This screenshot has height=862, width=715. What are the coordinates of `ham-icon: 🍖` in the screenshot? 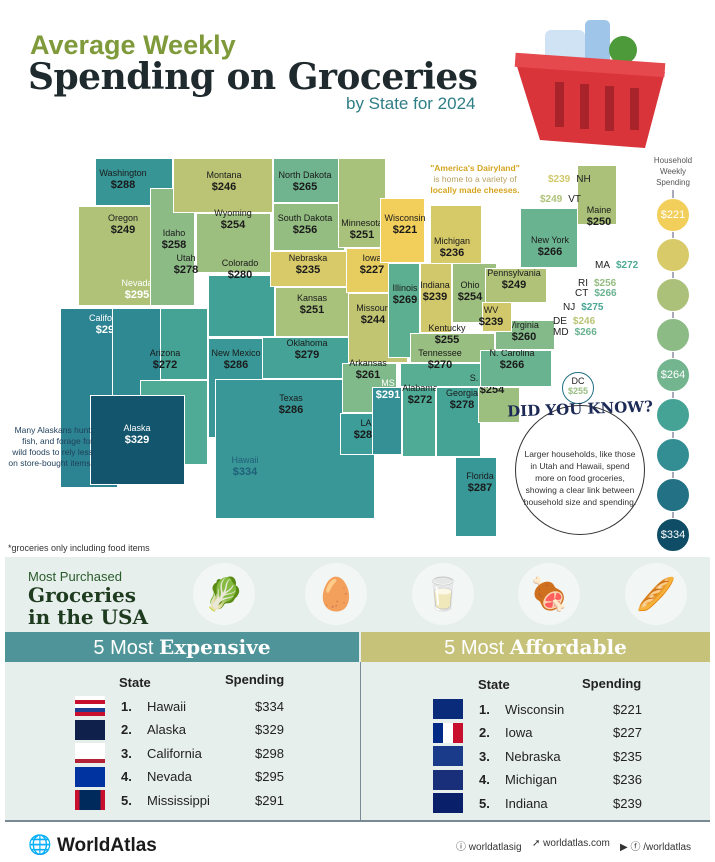 It's located at (549, 594).